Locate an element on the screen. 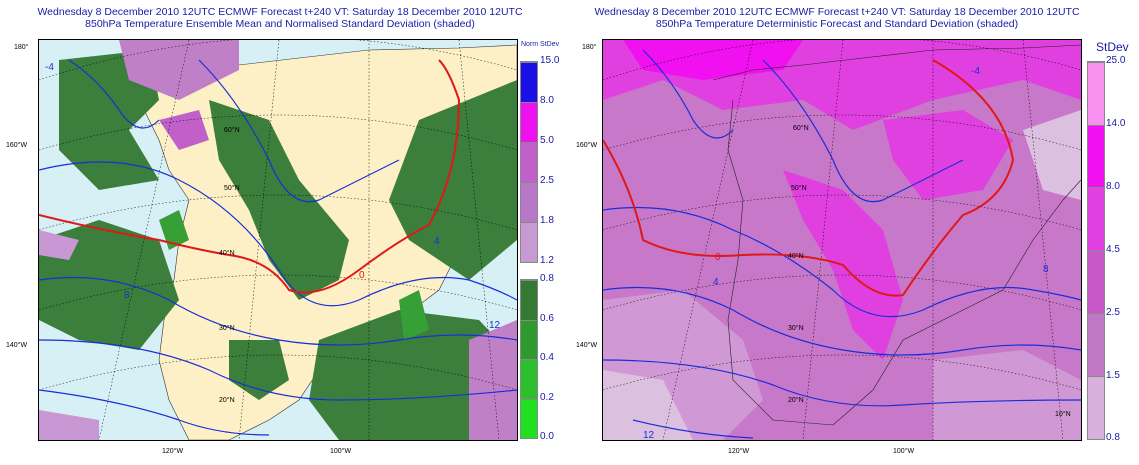 Image resolution: width=1139 pixels, height=465 pixels. left-colorbar-title: Norm StDev is located at coordinates (540, 44).